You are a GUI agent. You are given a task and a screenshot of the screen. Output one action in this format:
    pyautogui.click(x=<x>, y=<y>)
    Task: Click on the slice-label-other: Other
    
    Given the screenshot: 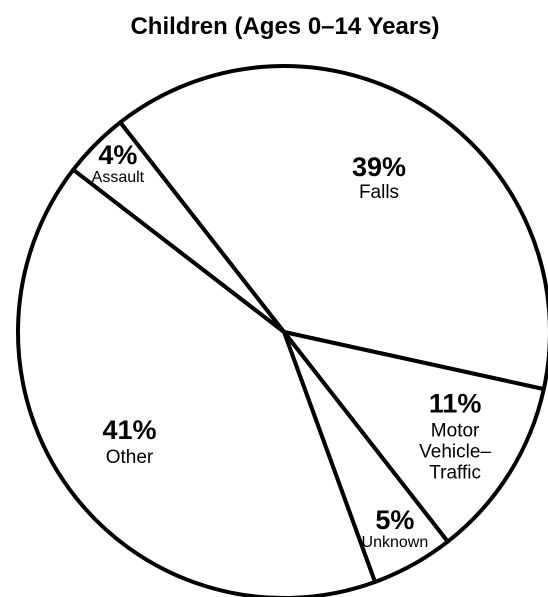 What is the action you would take?
    pyautogui.click(x=130, y=457)
    